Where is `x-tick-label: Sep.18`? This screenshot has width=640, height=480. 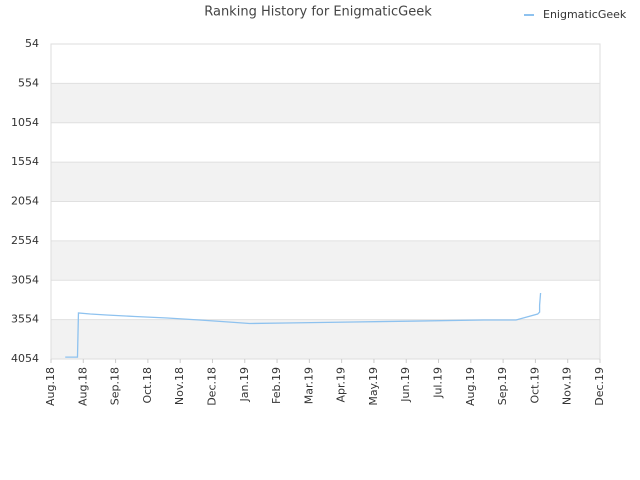
x-tick-label: Sep.18 is located at coordinates (115, 386).